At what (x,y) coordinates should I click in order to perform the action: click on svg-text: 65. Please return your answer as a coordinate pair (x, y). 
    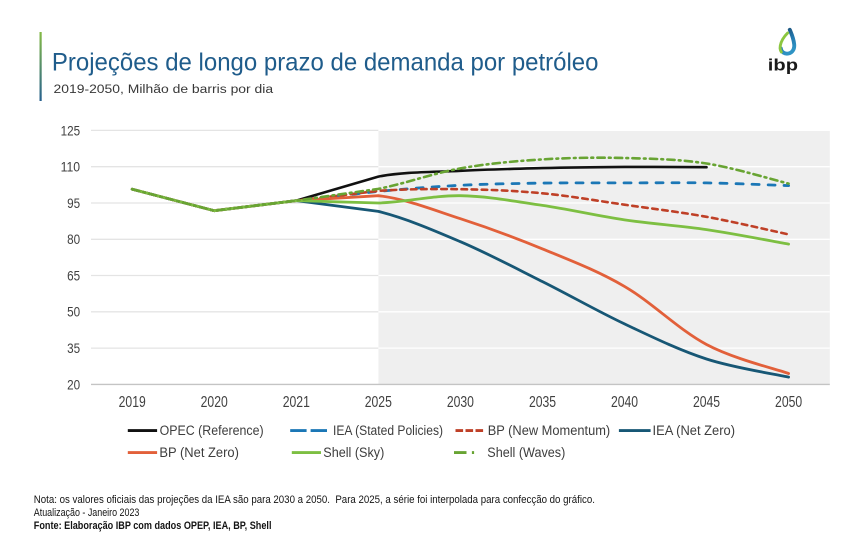
    Looking at the image, I should click on (73, 275).